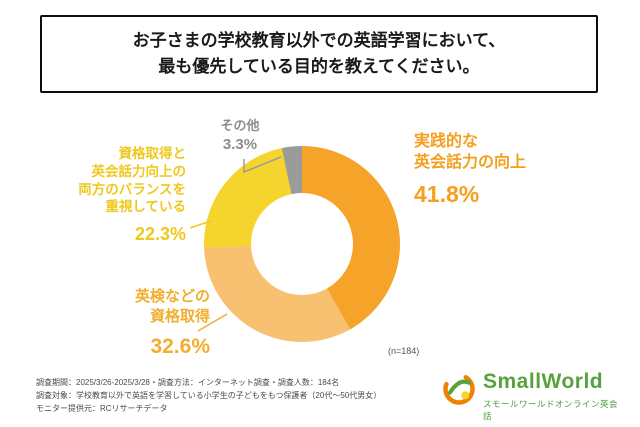 This screenshot has width=640, height=427. What do you see at coordinates (141, 323) in the screenshot?
I see `label-eiken-certification: 英検などの 資格取得 32.6%` at bounding box center [141, 323].